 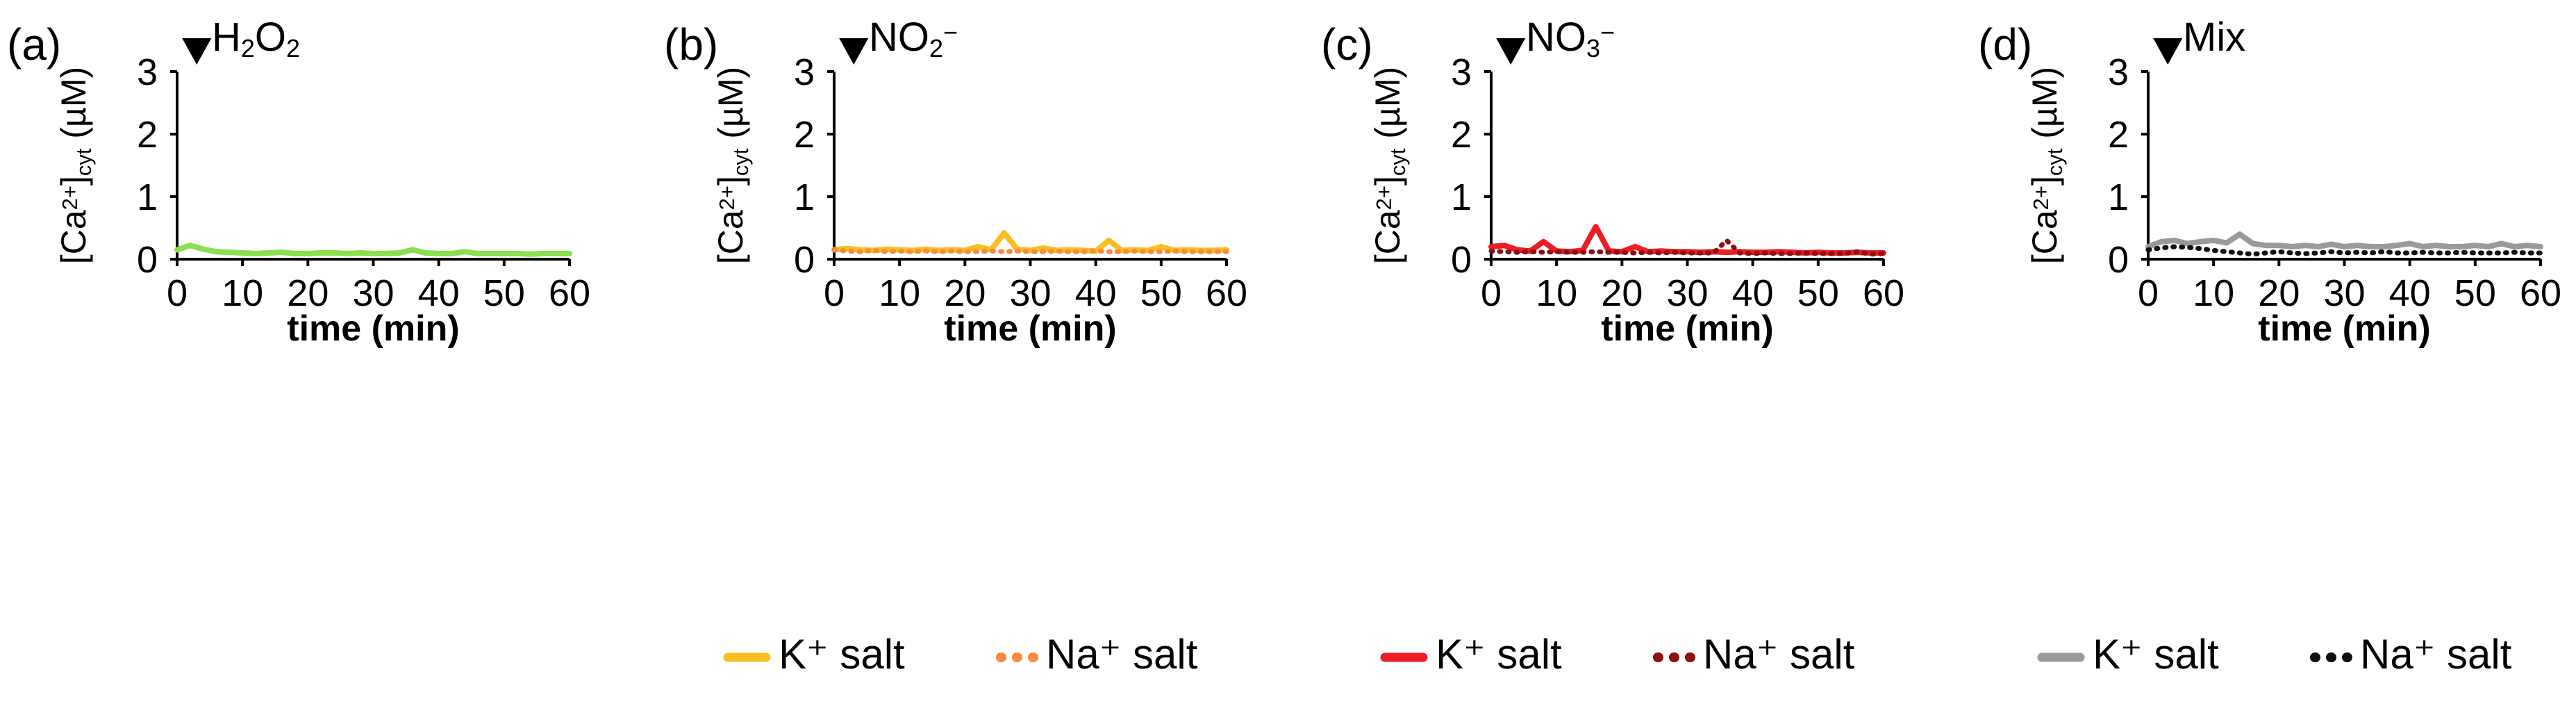 What do you see at coordinates (2214, 37) in the screenshot?
I see `treatment-title: Mix` at bounding box center [2214, 37].